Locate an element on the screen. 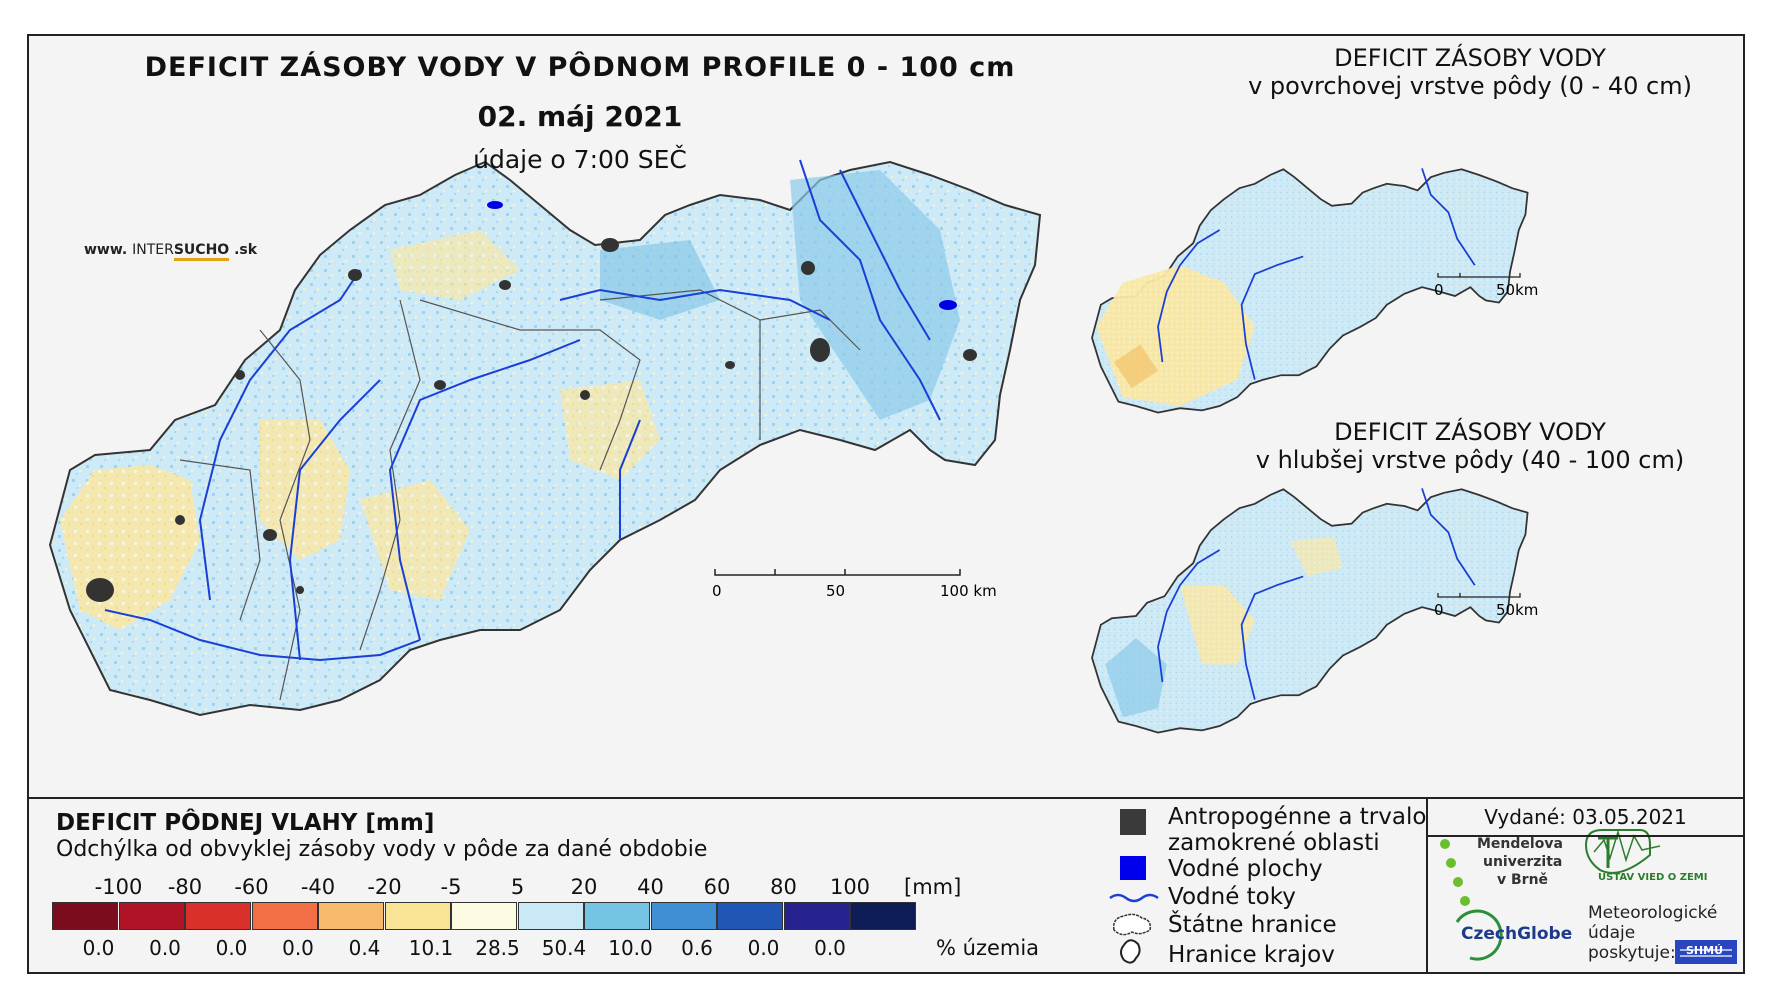 The width and height of the screenshot is (1772, 1003). river-label: Vodné toky is located at coordinates (1232, 897).